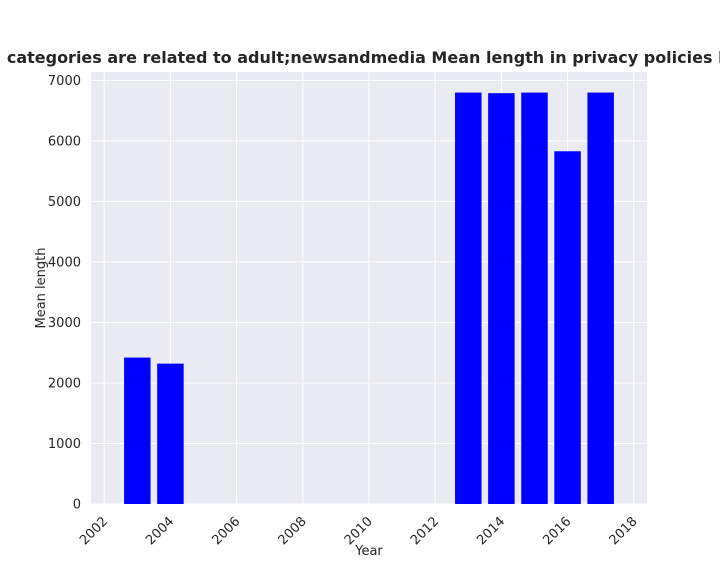 The image size is (720, 576). What do you see at coordinates (160, 531) in the screenshot?
I see `x-tick-label: 2004` at bounding box center [160, 531].